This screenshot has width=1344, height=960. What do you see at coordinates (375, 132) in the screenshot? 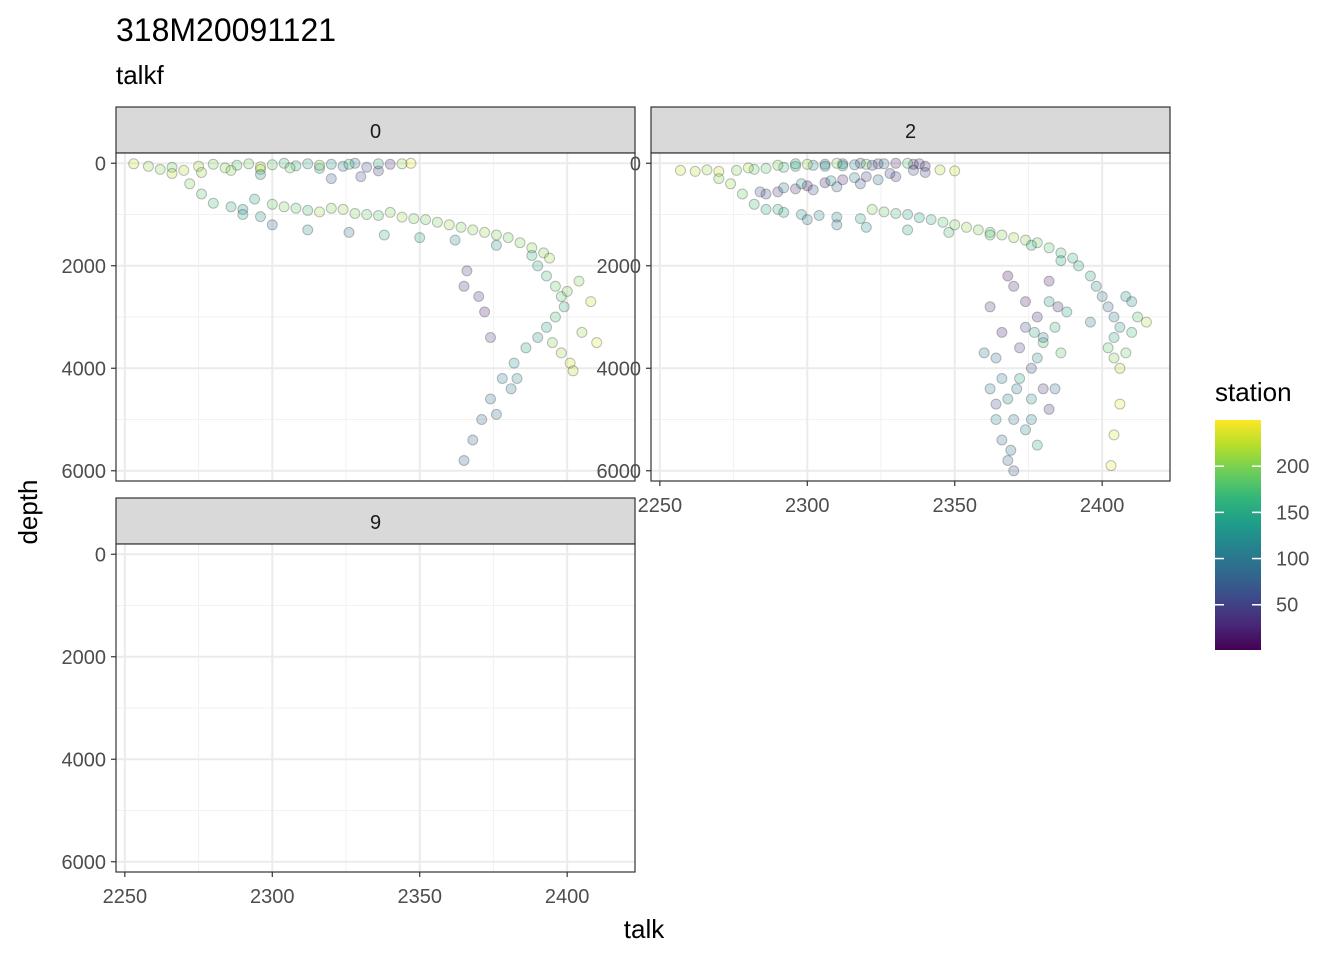
I see `facet-strip-label: 0` at bounding box center [375, 132].